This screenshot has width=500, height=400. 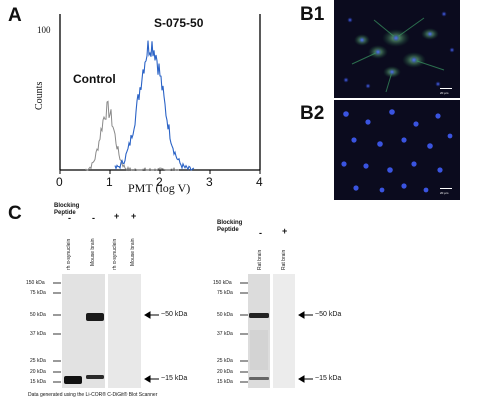 I want to click on band-rat-smear, so click(x=259, y=350).